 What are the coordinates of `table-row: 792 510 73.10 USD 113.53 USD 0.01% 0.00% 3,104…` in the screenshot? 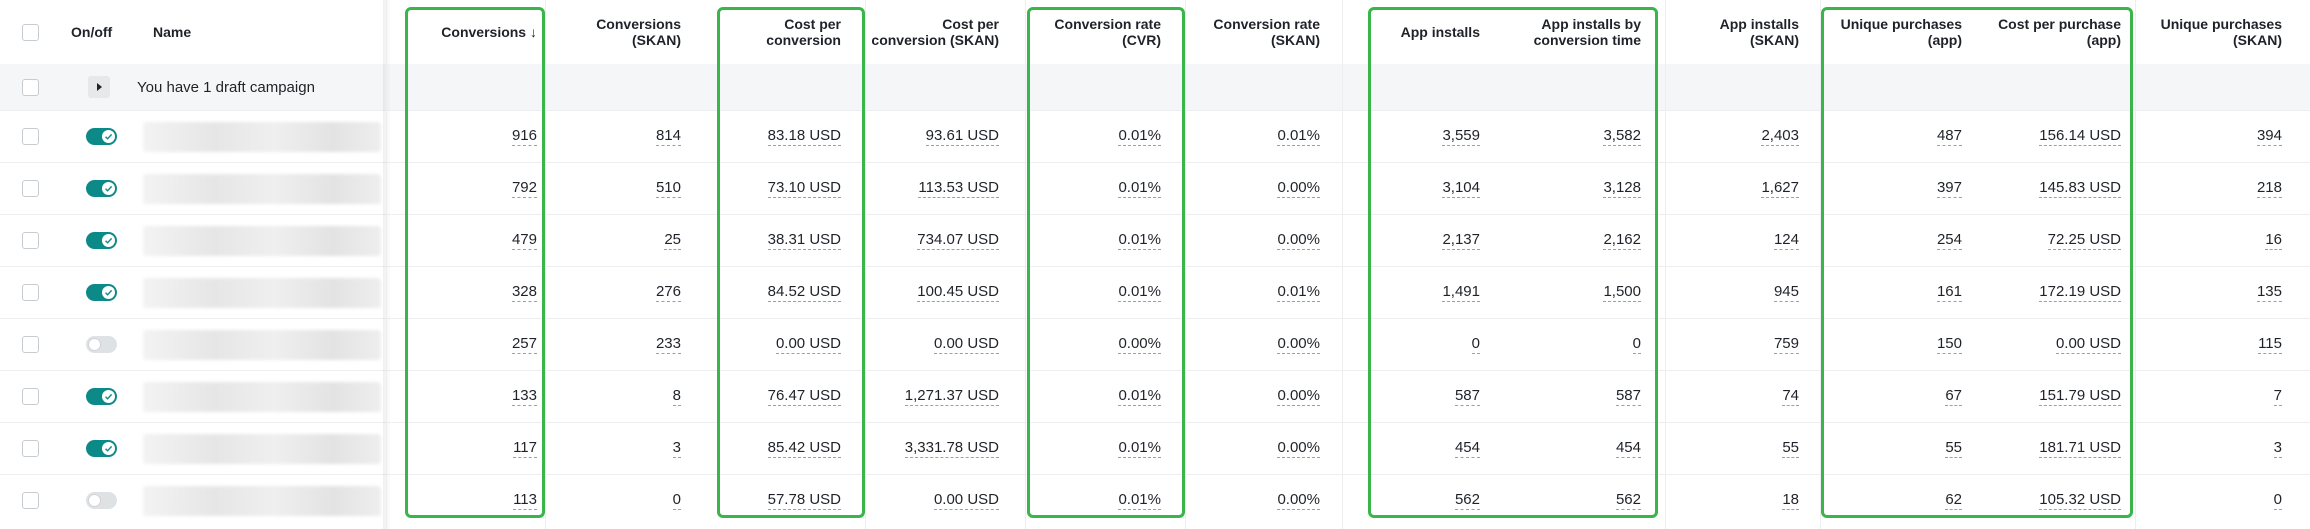 It's located at (1155, 188).